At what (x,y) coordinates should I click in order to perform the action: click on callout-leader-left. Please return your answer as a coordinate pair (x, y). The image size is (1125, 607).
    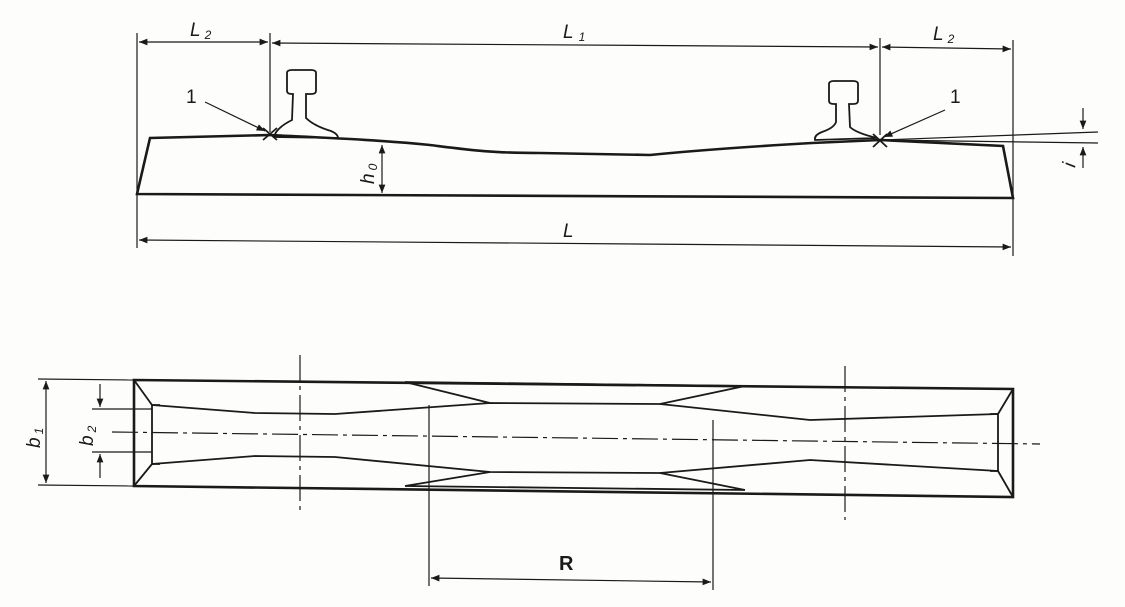
    Looking at the image, I should click on (235, 116).